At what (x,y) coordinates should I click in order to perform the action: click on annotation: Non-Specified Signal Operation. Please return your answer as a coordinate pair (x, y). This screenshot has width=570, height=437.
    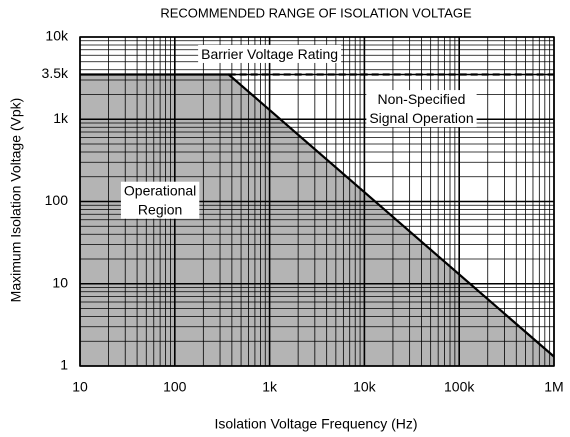
    Looking at the image, I should click on (421, 109).